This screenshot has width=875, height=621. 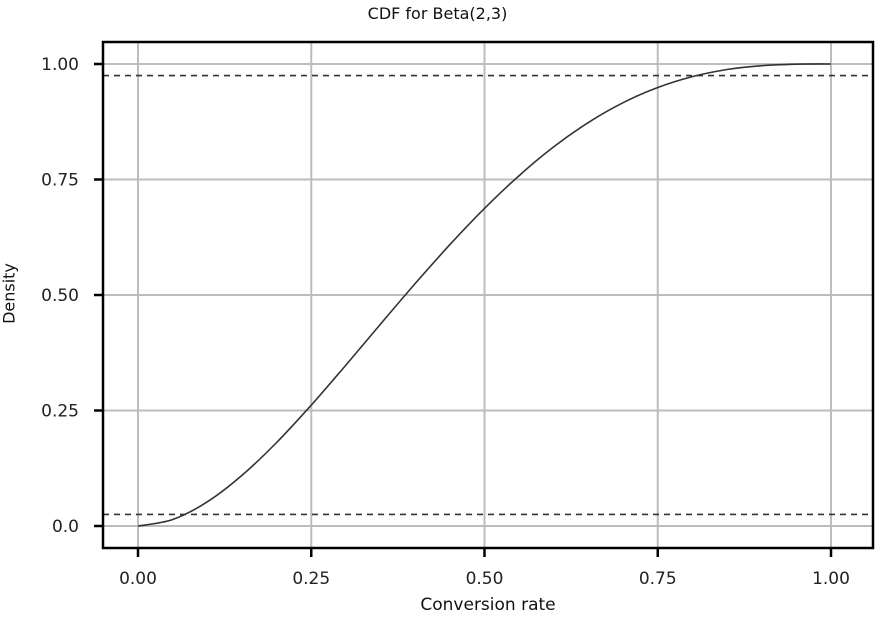 What do you see at coordinates (484, 568) in the screenshot?
I see `x-axis-ticks: 0.00 0.25 0.50 0.75 1.00` at bounding box center [484, 568].